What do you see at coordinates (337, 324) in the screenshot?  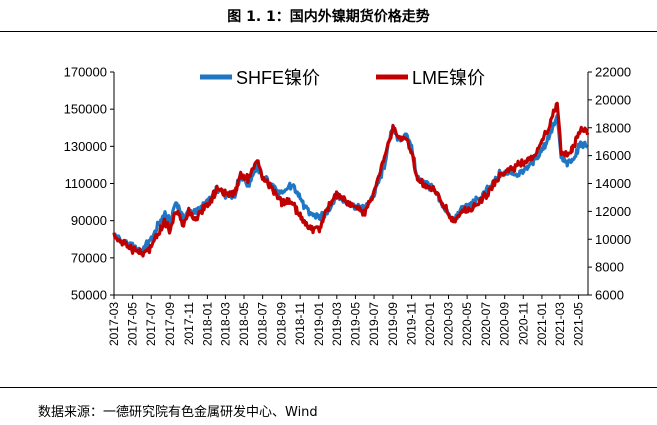 I see `x-tick-label: 2019-03` at bounding box center [337, 324].